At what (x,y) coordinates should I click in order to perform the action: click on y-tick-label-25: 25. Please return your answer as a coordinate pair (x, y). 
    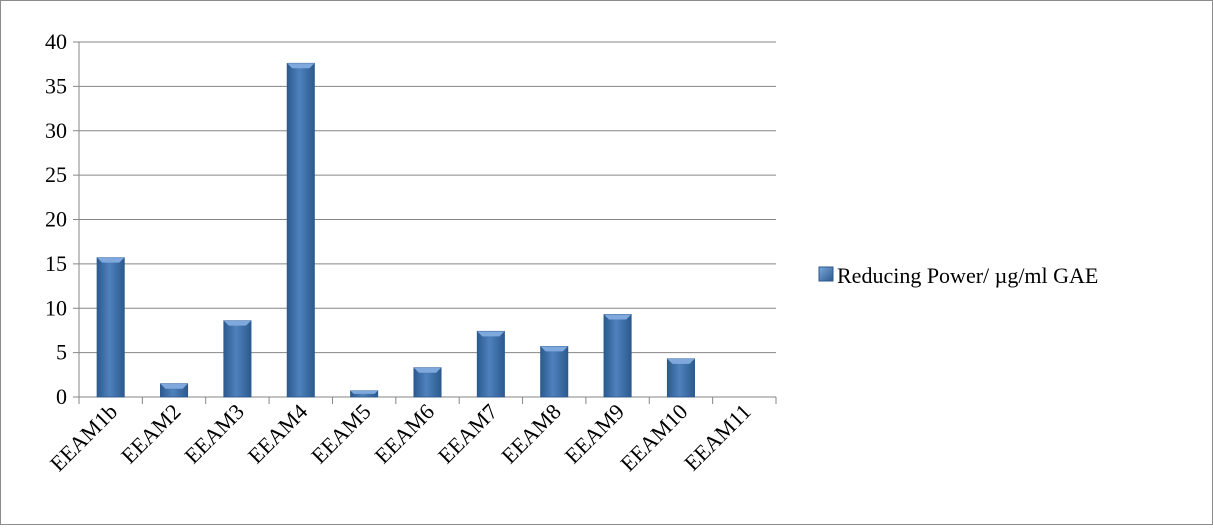
    Looking at the image, I should click on (56, 174).